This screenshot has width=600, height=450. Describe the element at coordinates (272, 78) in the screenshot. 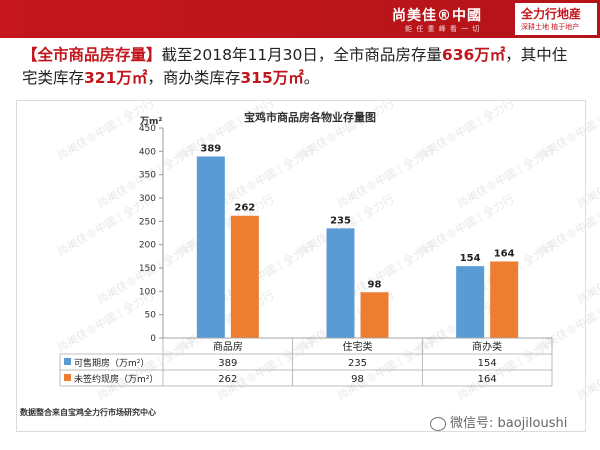

I see `headline-commercial-stock: 315万㎡` at that location.